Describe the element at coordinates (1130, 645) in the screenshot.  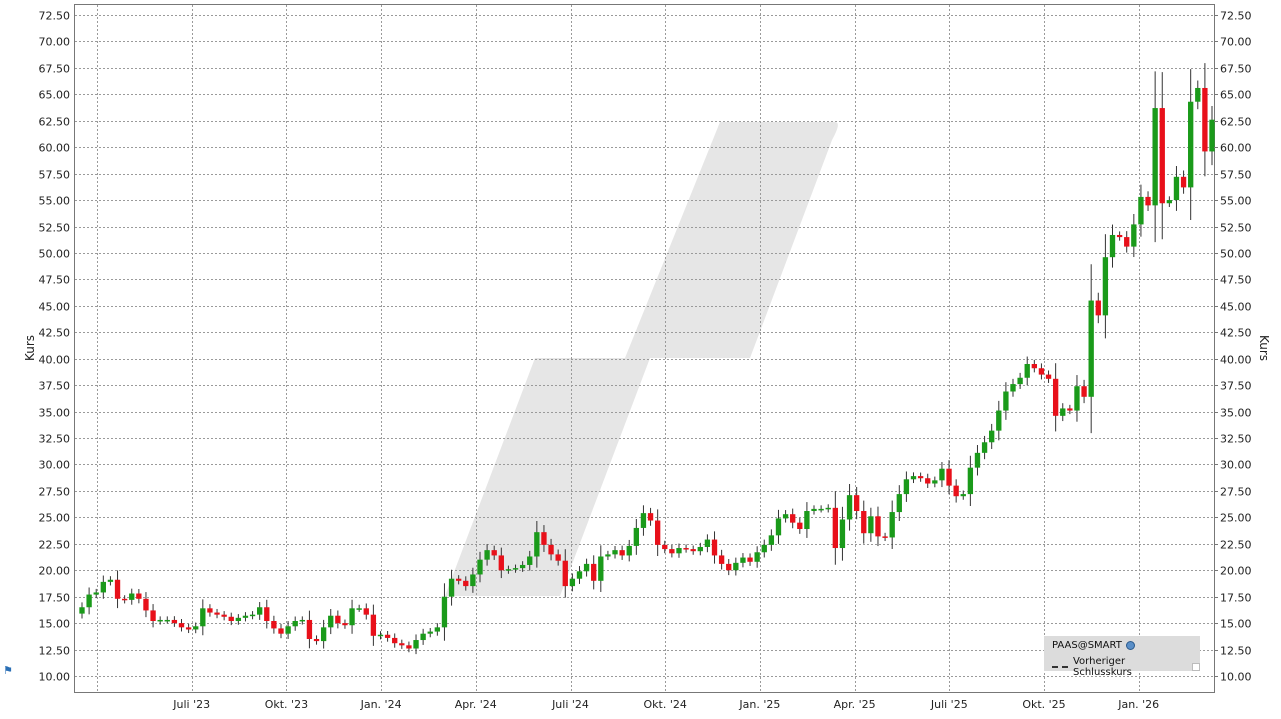
I see `globe-icon` at that location.